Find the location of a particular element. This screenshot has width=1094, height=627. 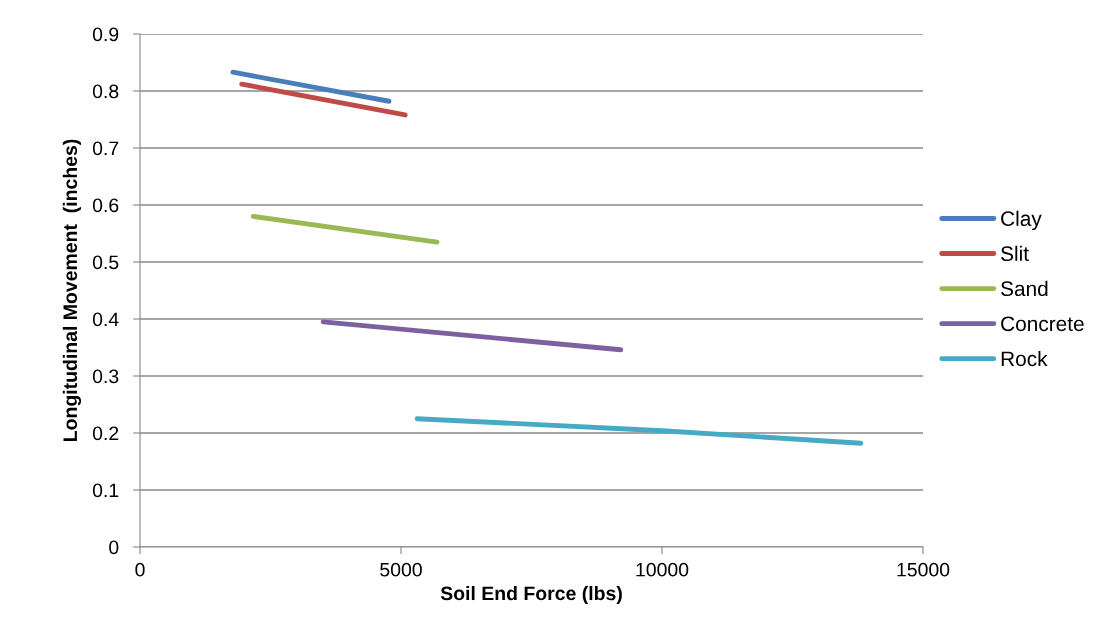

legend-label: Rock is located at coordinates (1024, 358).